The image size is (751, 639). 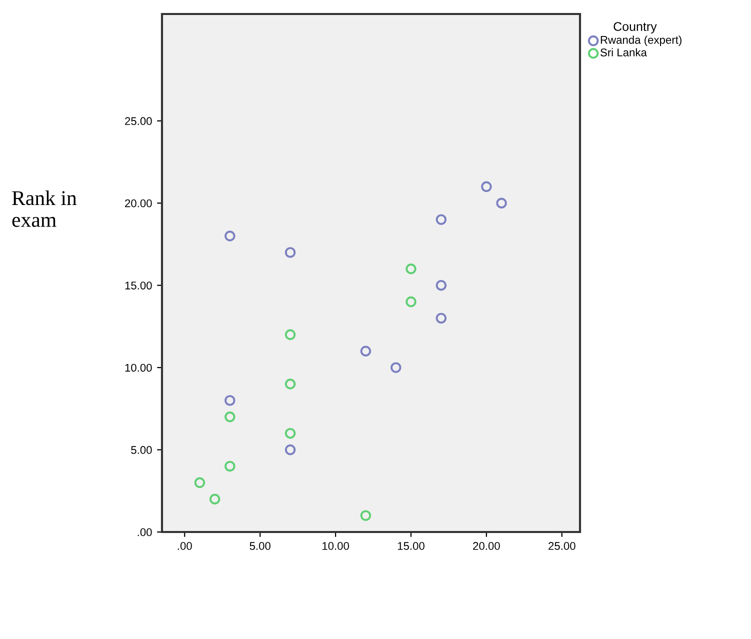 What do you see at coordinates (141, 450) in the screenshot?
I see `y-tick-label: 5.00` at bounding box center [141, 450].